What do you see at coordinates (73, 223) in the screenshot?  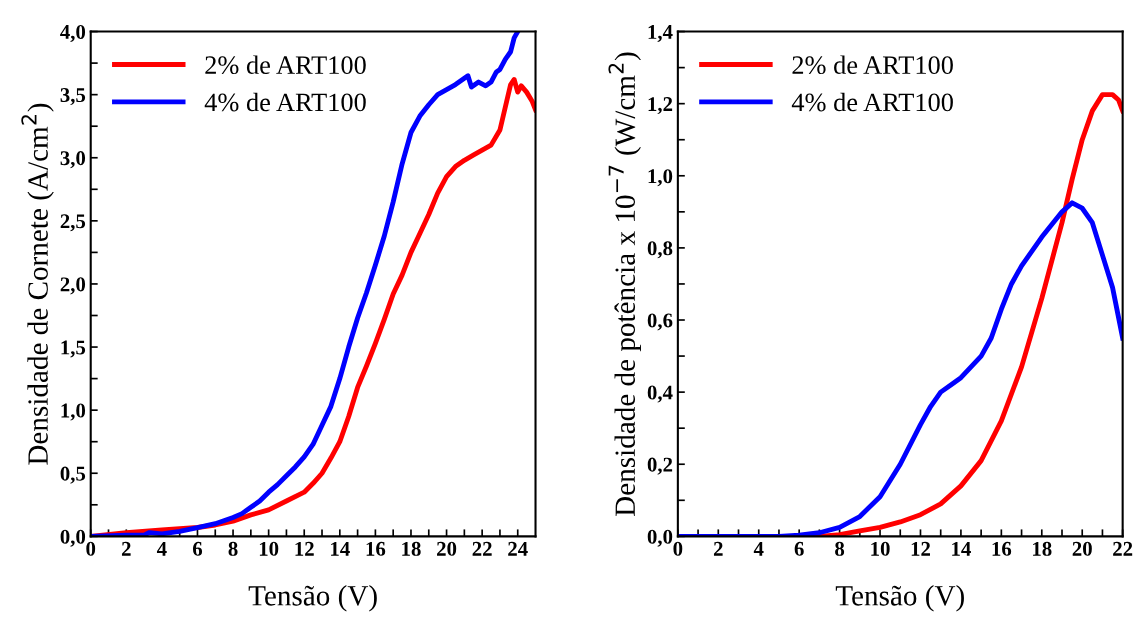 I see `y-tick-label: 2,5` at bounding box center [73, 223].